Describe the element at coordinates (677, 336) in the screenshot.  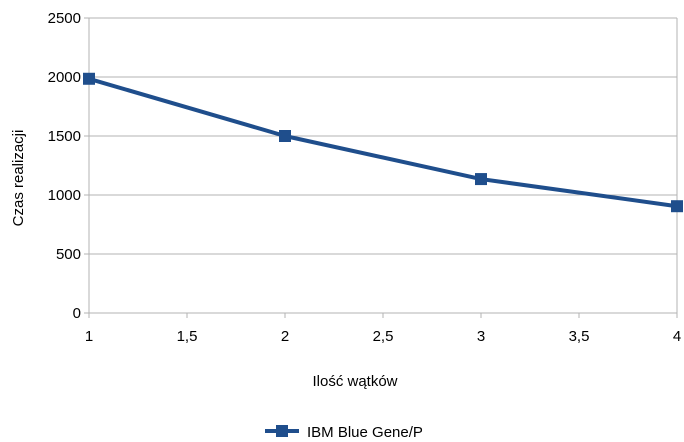
I see `x-tick-label: 4` at that location.